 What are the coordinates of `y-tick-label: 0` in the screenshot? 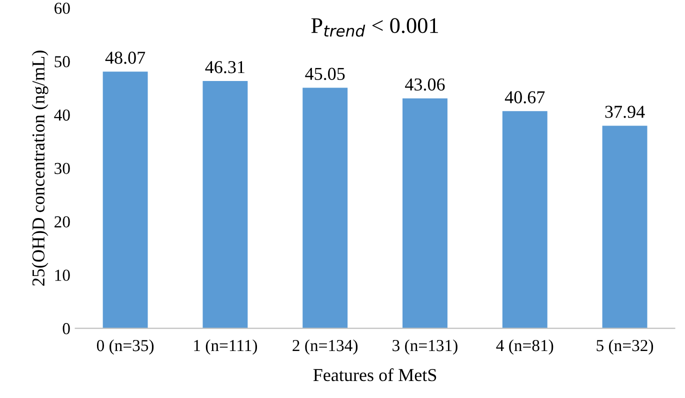 It's located at (66, 328).